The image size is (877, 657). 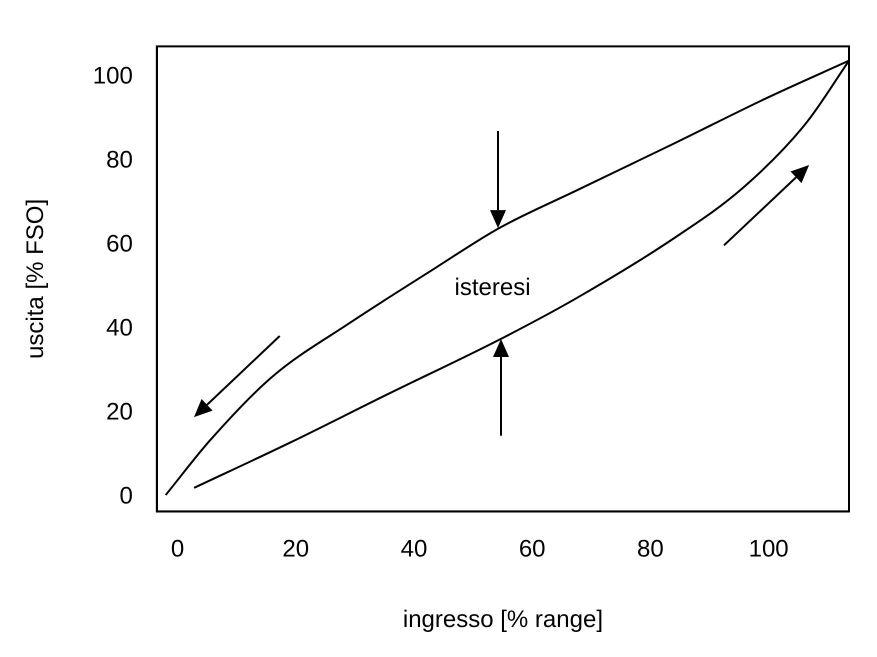 I want to click on x-tick-label: 0, so click(x=177, y=548).